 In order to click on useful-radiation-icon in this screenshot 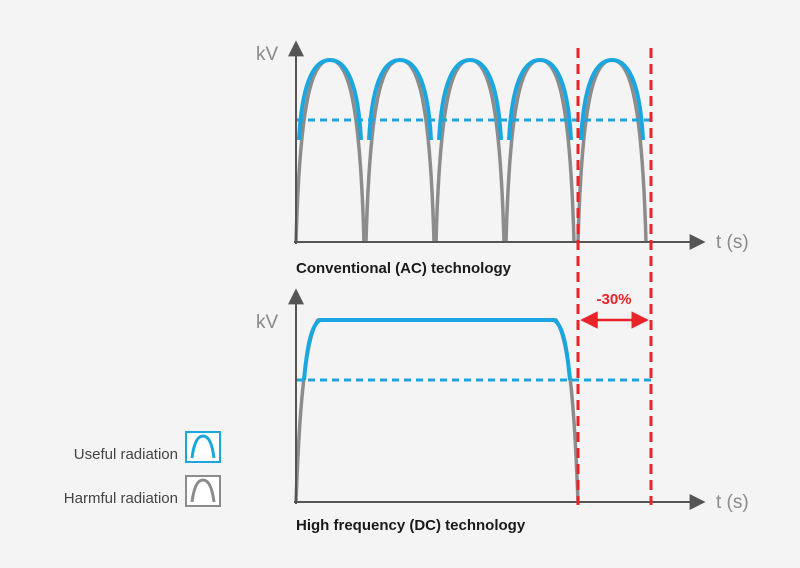, I will do `click(203, 447)`.